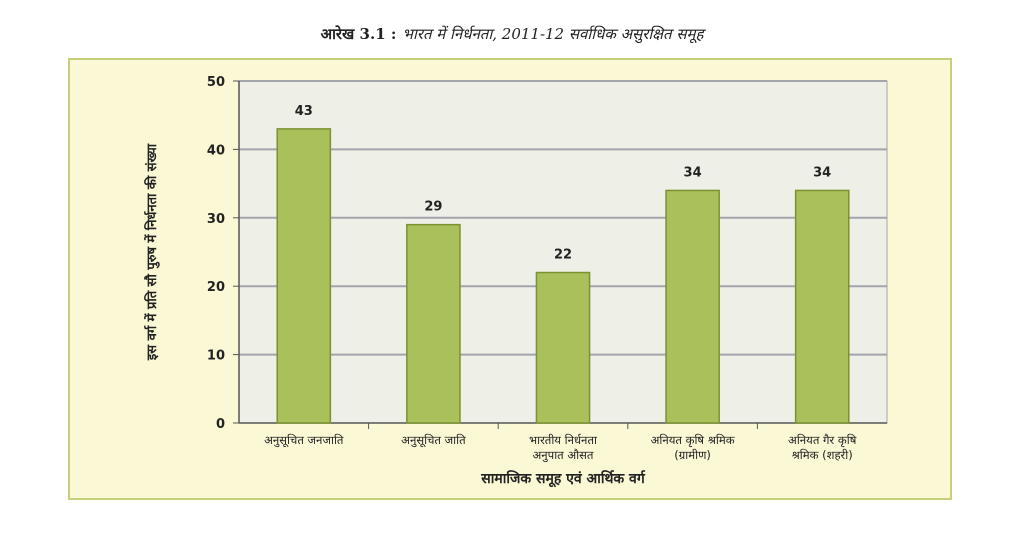 This screenshot has width=1024, height=538. I want to click on data-label: 29, so click(433, 207).